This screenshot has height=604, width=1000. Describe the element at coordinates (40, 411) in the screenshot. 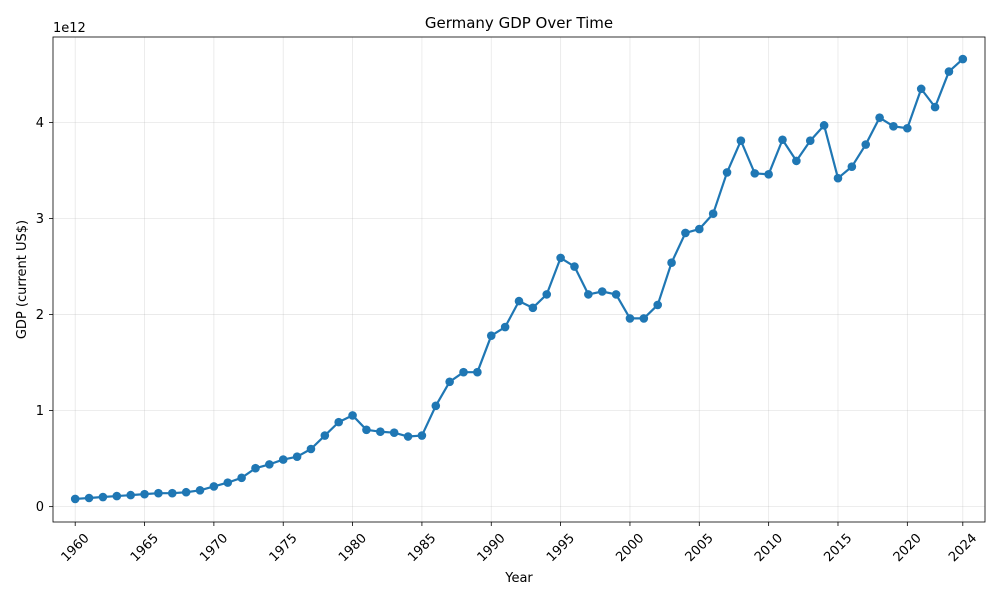

I see `y-tick-label: 1` at that location.